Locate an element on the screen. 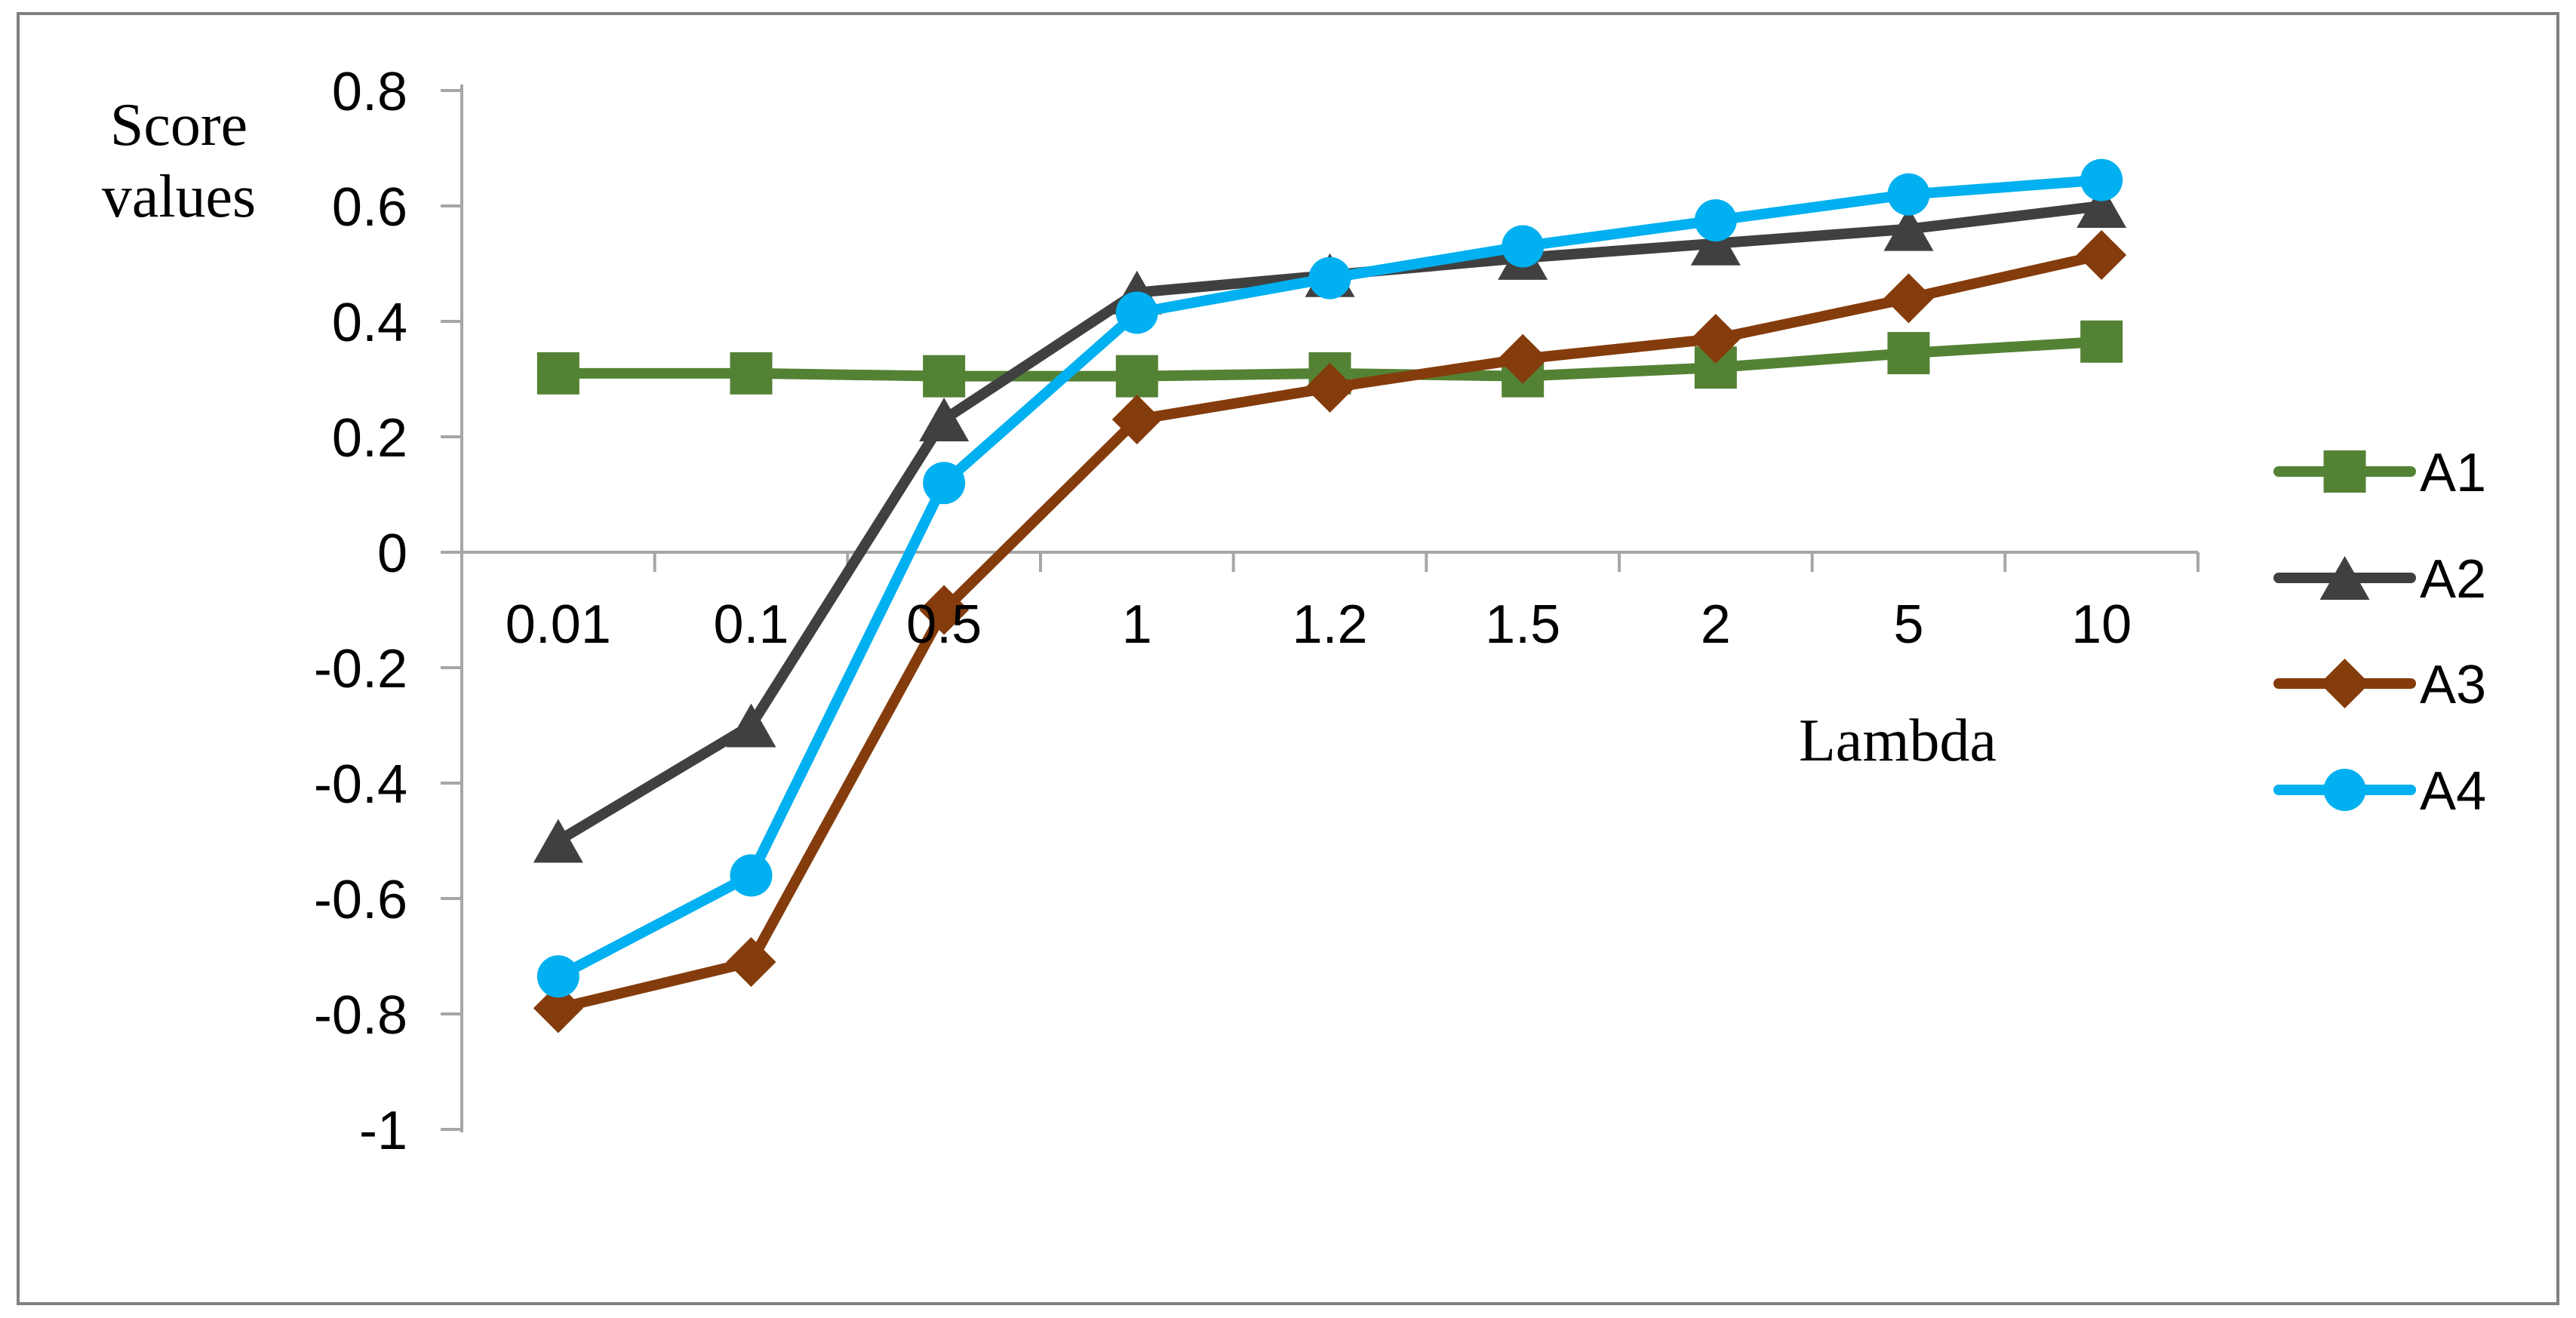  x-tick-label: 1.2 is located at coordinates (1329, 624).